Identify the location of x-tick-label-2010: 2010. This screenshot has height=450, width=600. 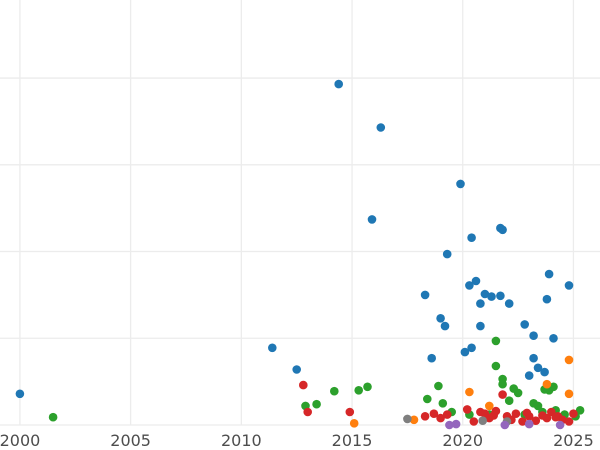
(241, 440).